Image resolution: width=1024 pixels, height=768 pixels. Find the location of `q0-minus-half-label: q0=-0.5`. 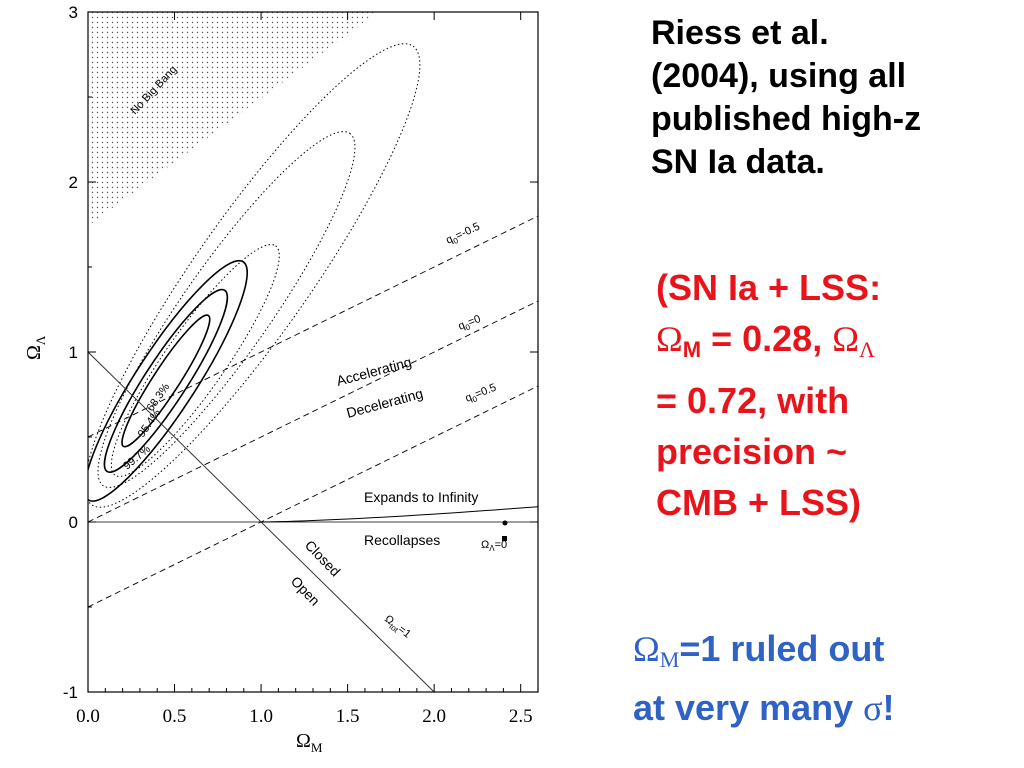

q0-minus-half-label: q0=-0.5 is located at coordinates (463, 235).